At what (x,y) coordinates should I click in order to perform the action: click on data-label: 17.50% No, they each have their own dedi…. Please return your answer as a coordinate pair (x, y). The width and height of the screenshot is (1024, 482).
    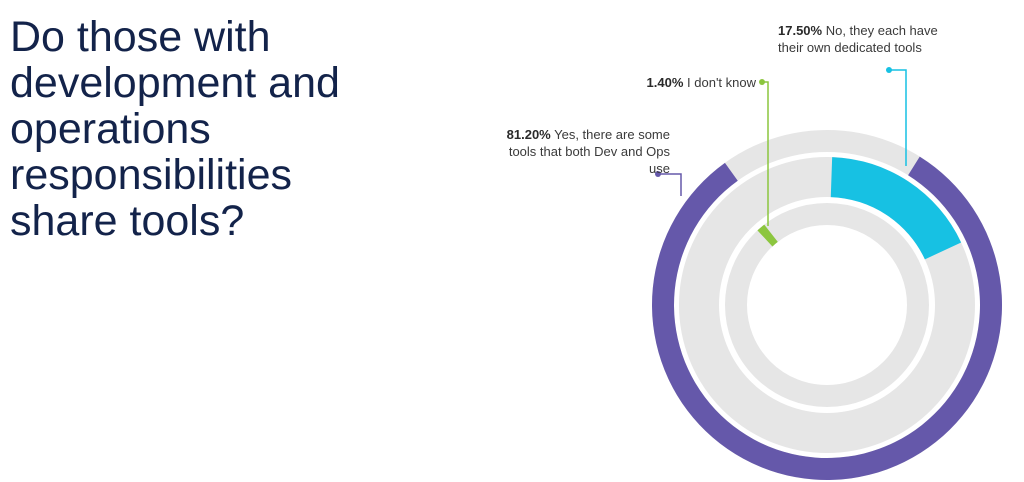
    Looking at the image, I should click on (858, 39).